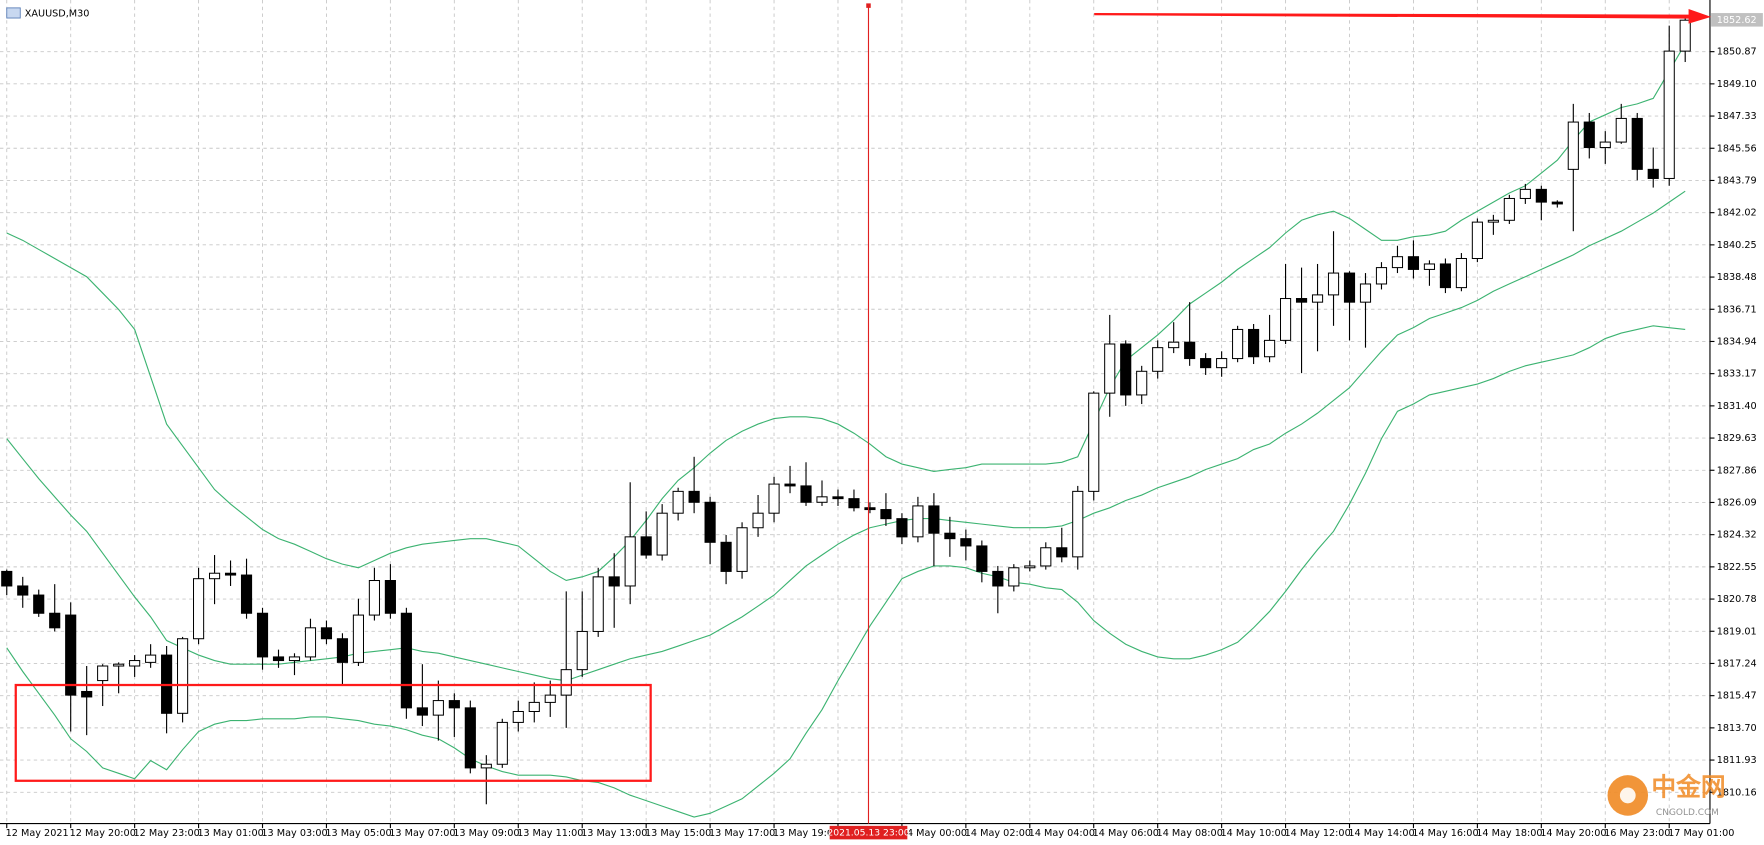 The image size is (1764, 845). Describe the element at coordinates (1737, 438) in the screenshot. I see `y-tick-label: 1829.63` at that location.